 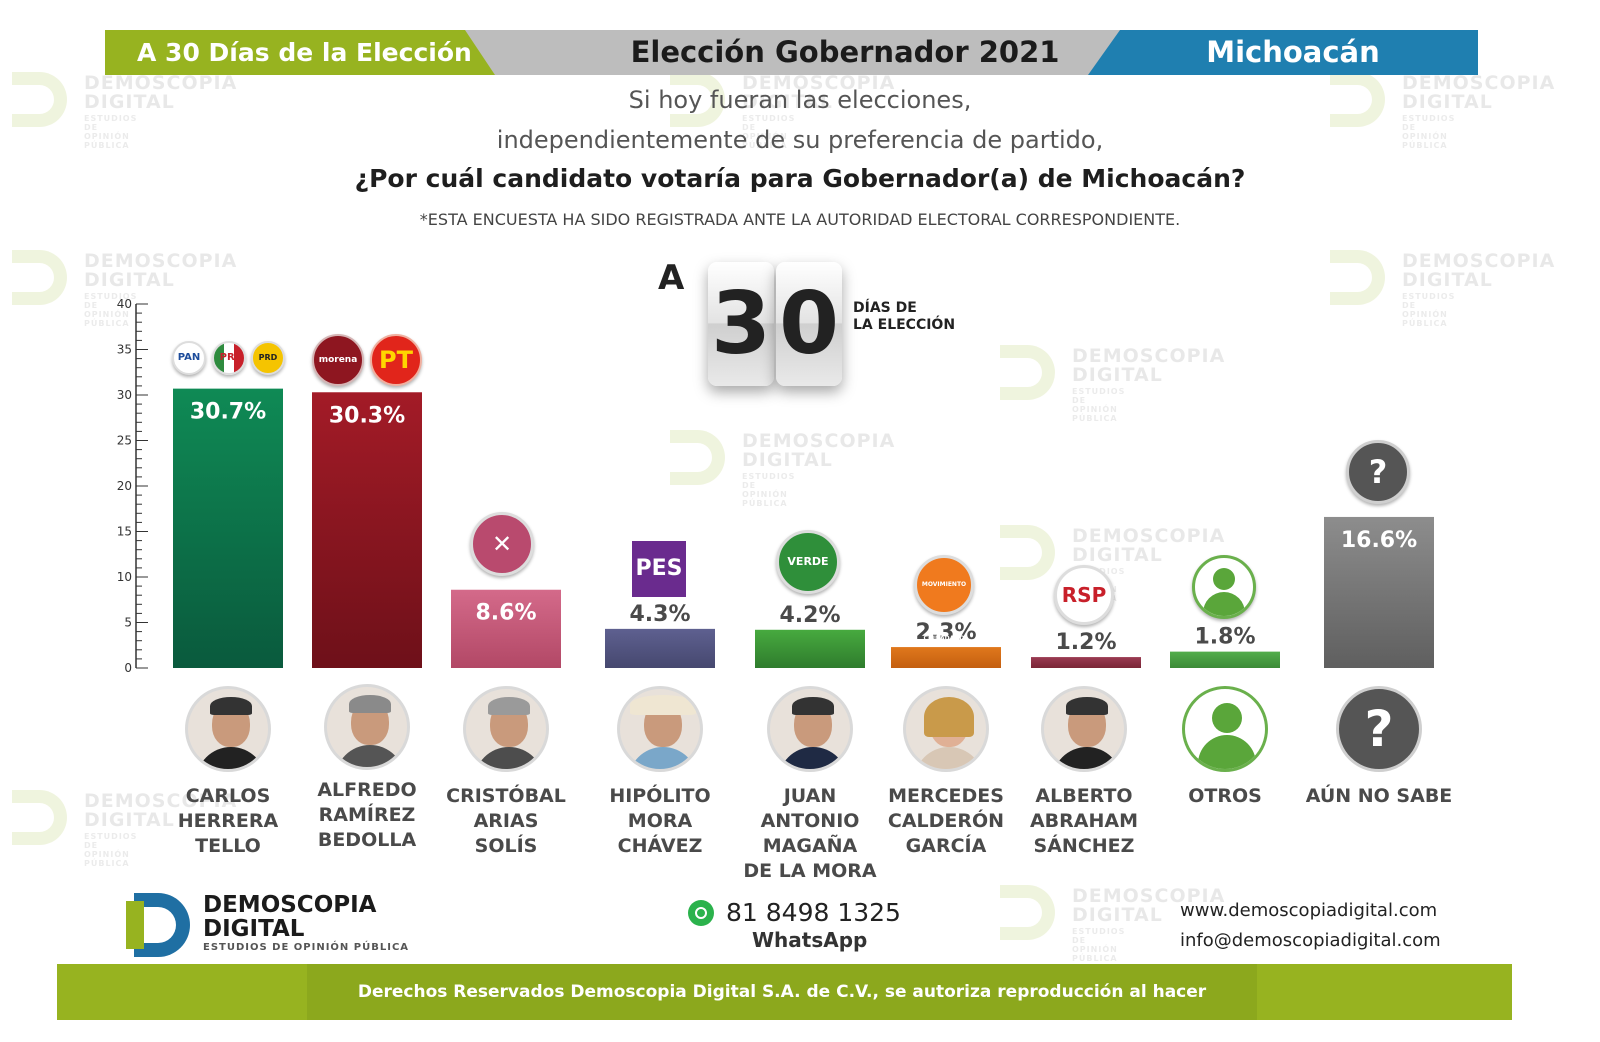 What do you see at coordinates (229, 358) in the screenshot?
I see `pri-logo: PRI` at bounding box center [229, 358].